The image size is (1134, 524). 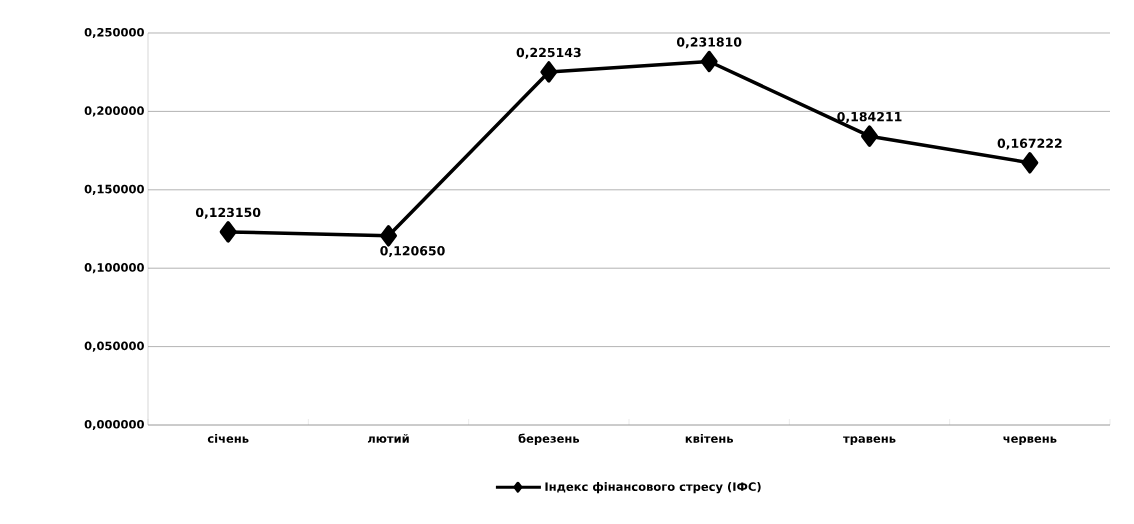 I want to click on y-tick-label: 0,150000, so click(x=114, y=189).